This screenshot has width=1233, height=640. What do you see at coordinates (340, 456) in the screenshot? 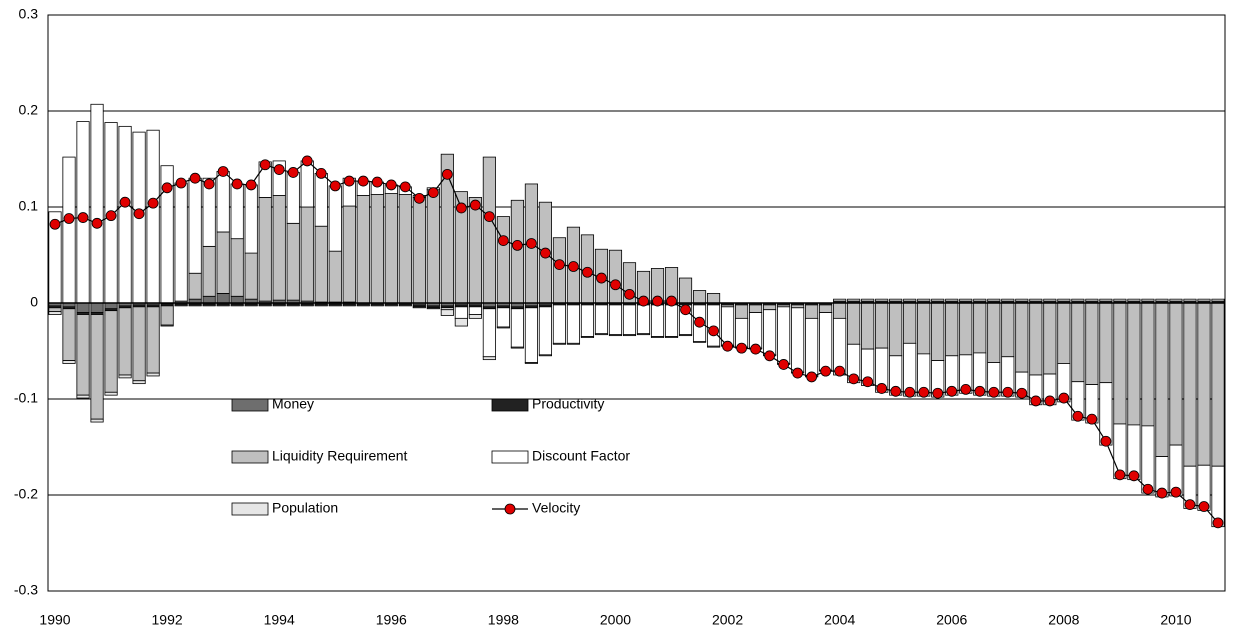
I see `legend-label: Liquidity Requirement` at bounding box center [340, 456].